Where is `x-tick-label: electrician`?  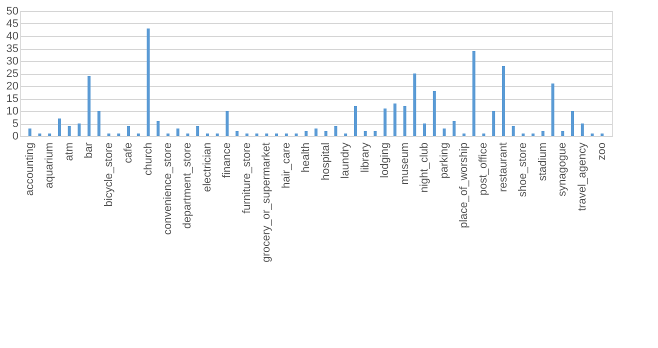
x-tick-label: electrician is located at coordinates (207, 167).